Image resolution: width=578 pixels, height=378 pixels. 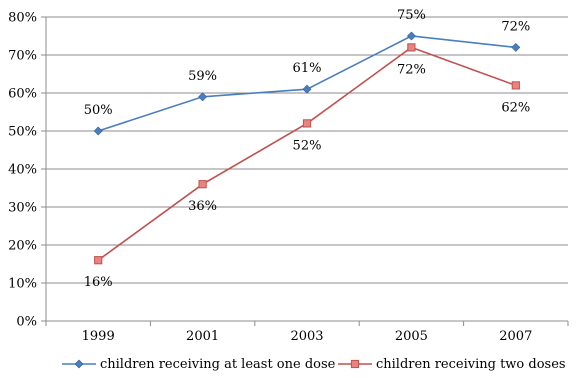 I want to click on y-tick-label: 0%, so click(x=26, y=322).